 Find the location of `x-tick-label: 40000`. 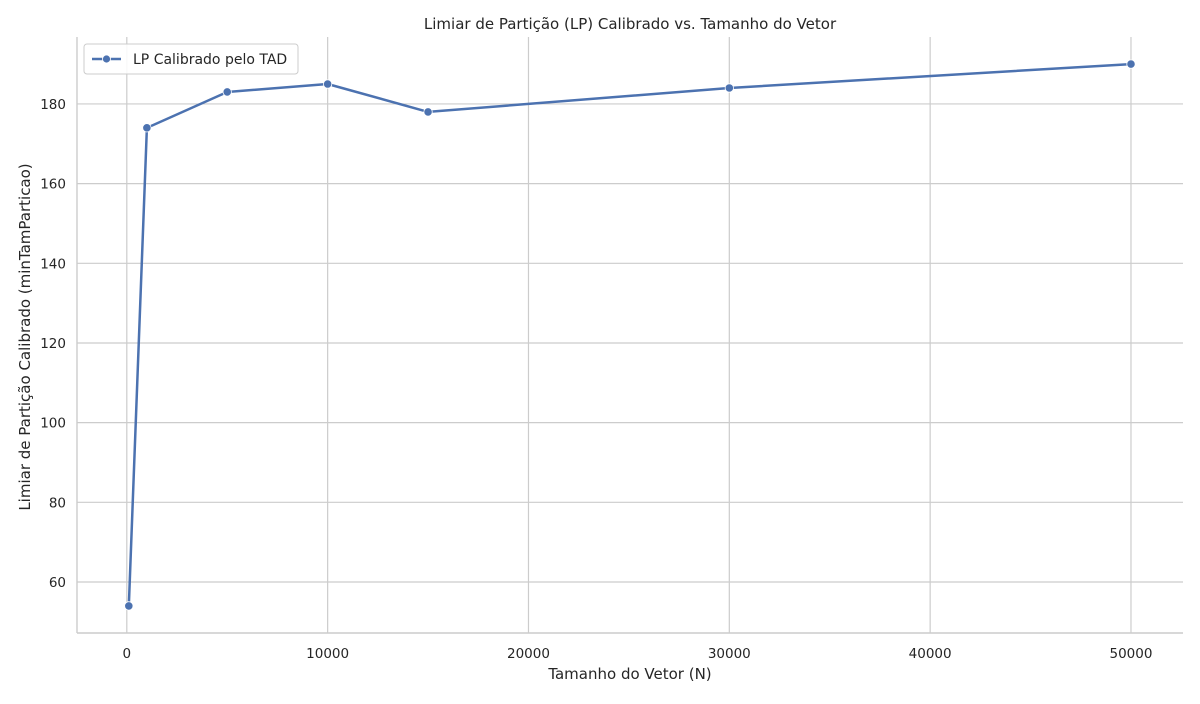

x-tick-label: 40000 is located at coordinates (930, 654).